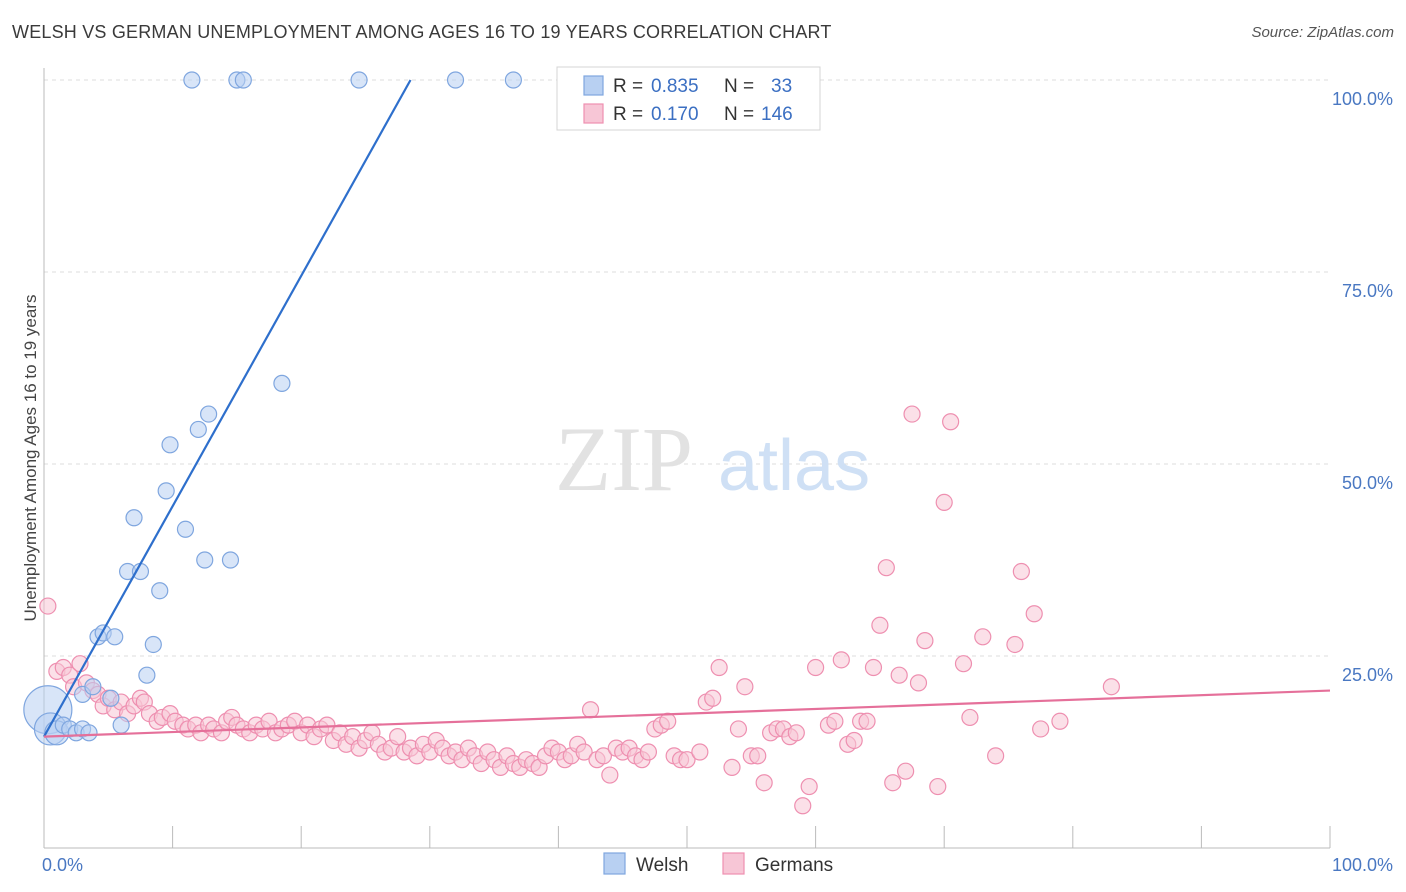  Describe the element at coordinates (794, 466) in the screenshot. I see `watermark-atlas: atlas` at that location.